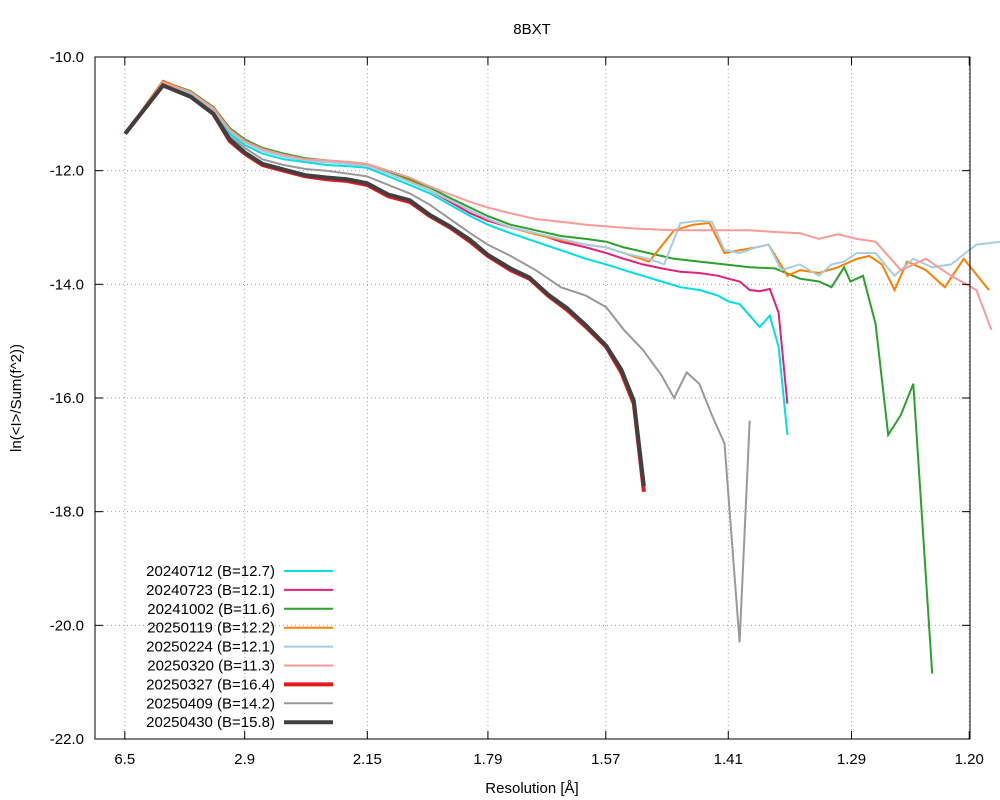 This screenshot has width=1000, height=800. Describe the element at coordinates (210, 647) in the screenshot. I see `legend-label: 20250224 (B=12.1)` at that location.